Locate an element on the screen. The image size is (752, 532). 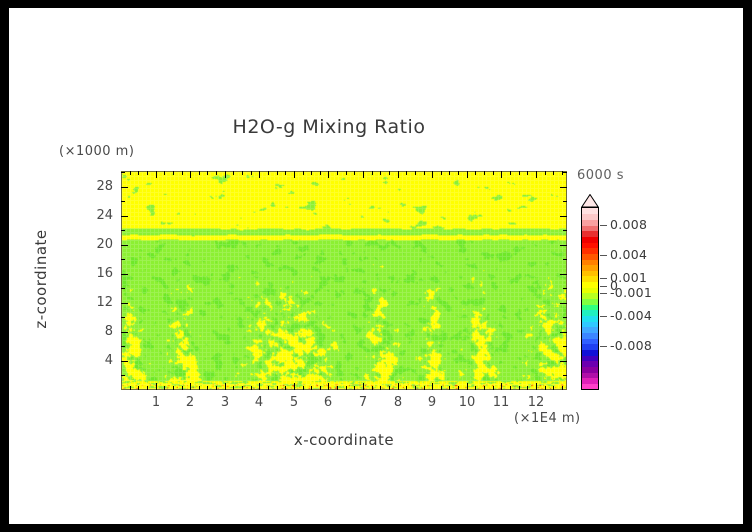
x-axis-tick-label: 12 is located at coordinates (536, 402).